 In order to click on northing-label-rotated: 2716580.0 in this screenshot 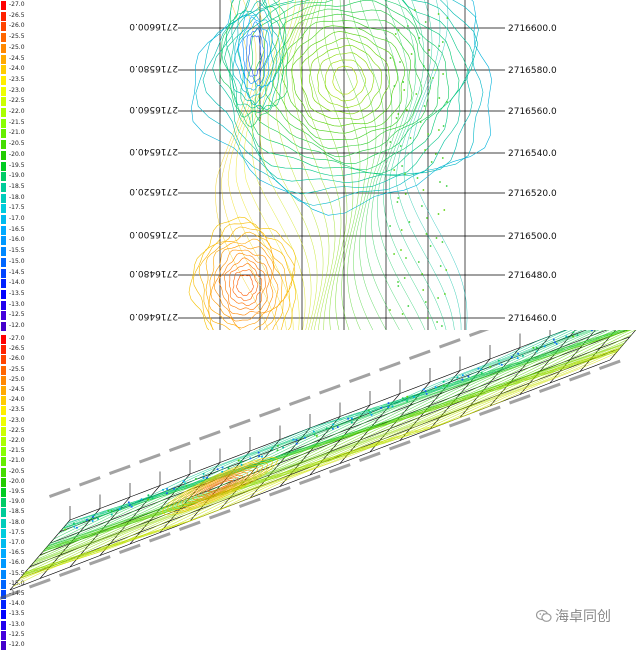, I will do `click(153, 68)`.